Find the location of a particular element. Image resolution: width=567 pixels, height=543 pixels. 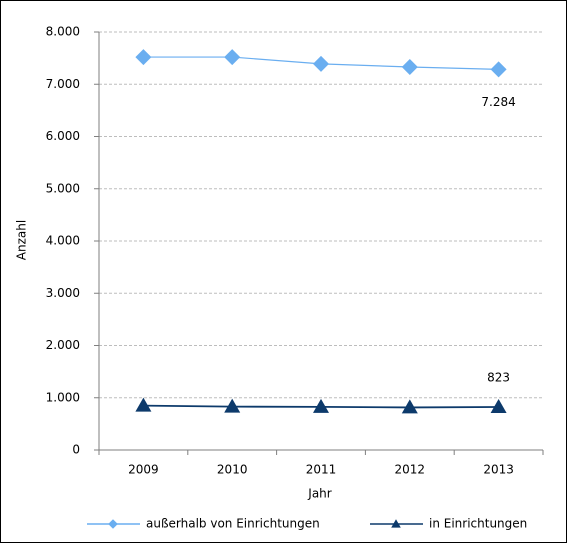

y-tick-label: 8.000 is located at coordinates (63, 32).